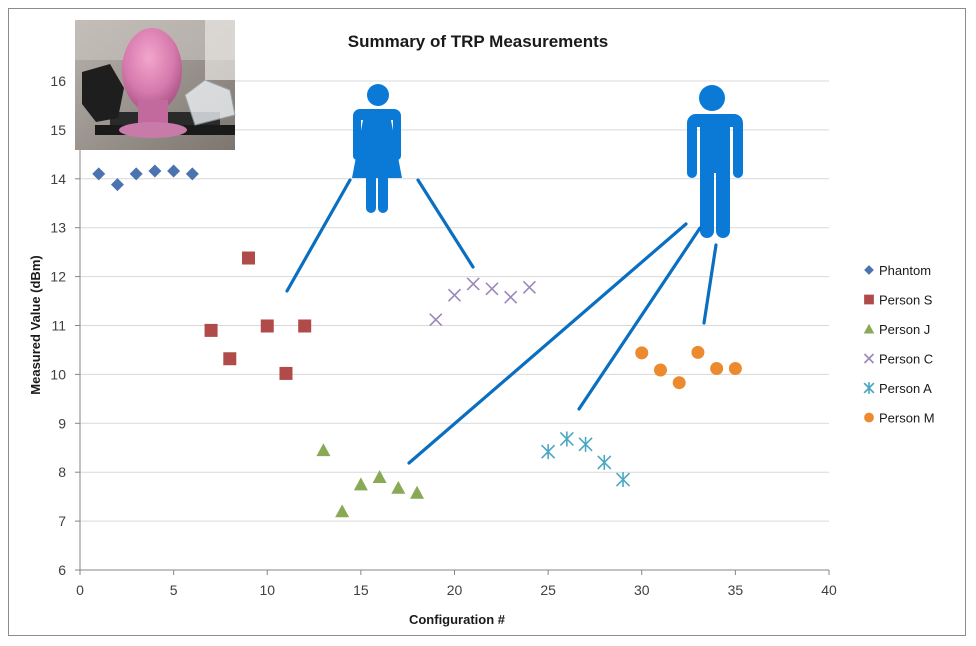 The image size is (976, 646). What do you see at coordinates (361, 590) in the screenshot?
I see `x-tick-label: 15` at bounding box center [361, 590].